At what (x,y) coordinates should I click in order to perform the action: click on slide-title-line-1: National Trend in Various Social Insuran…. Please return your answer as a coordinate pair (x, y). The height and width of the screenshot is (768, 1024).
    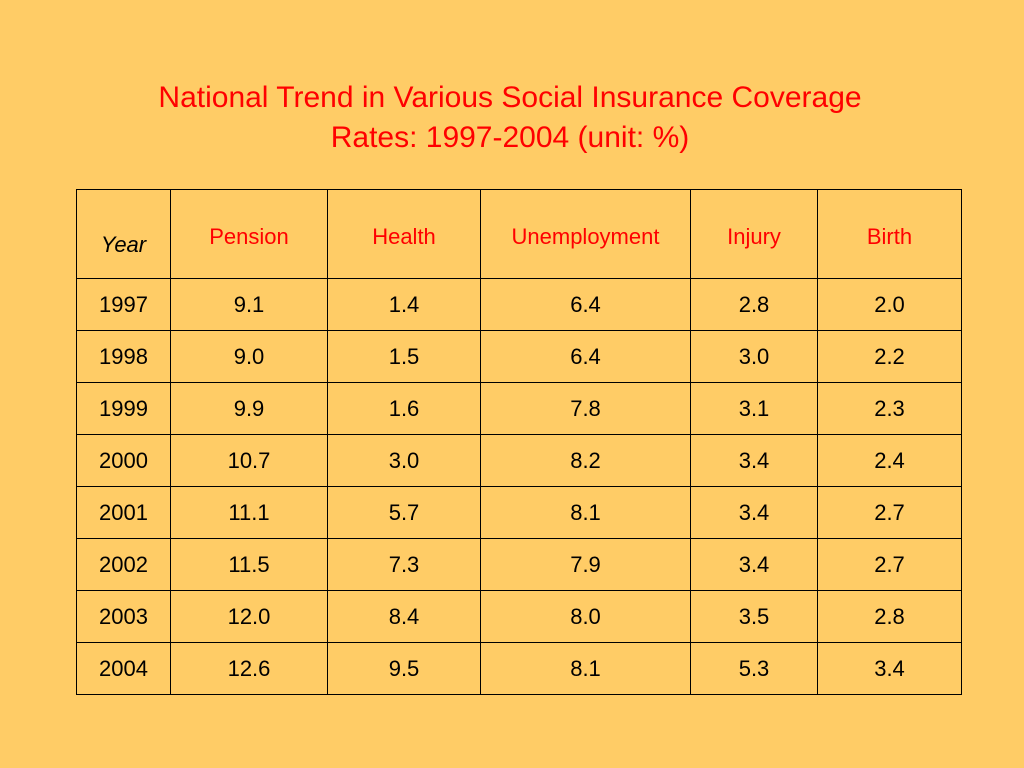
    Looking at the image, I should click on (510, 97).